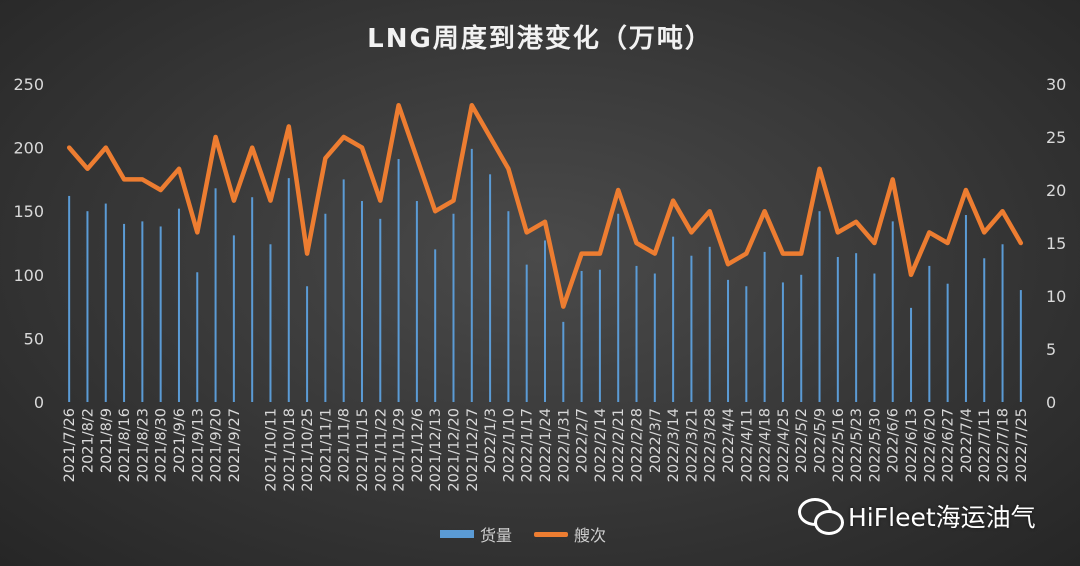  What do you see at coordinates (326, 445) in the screenshot?
I see `x-tick-label: 2021/11/1` at bounding box center [326, 445].